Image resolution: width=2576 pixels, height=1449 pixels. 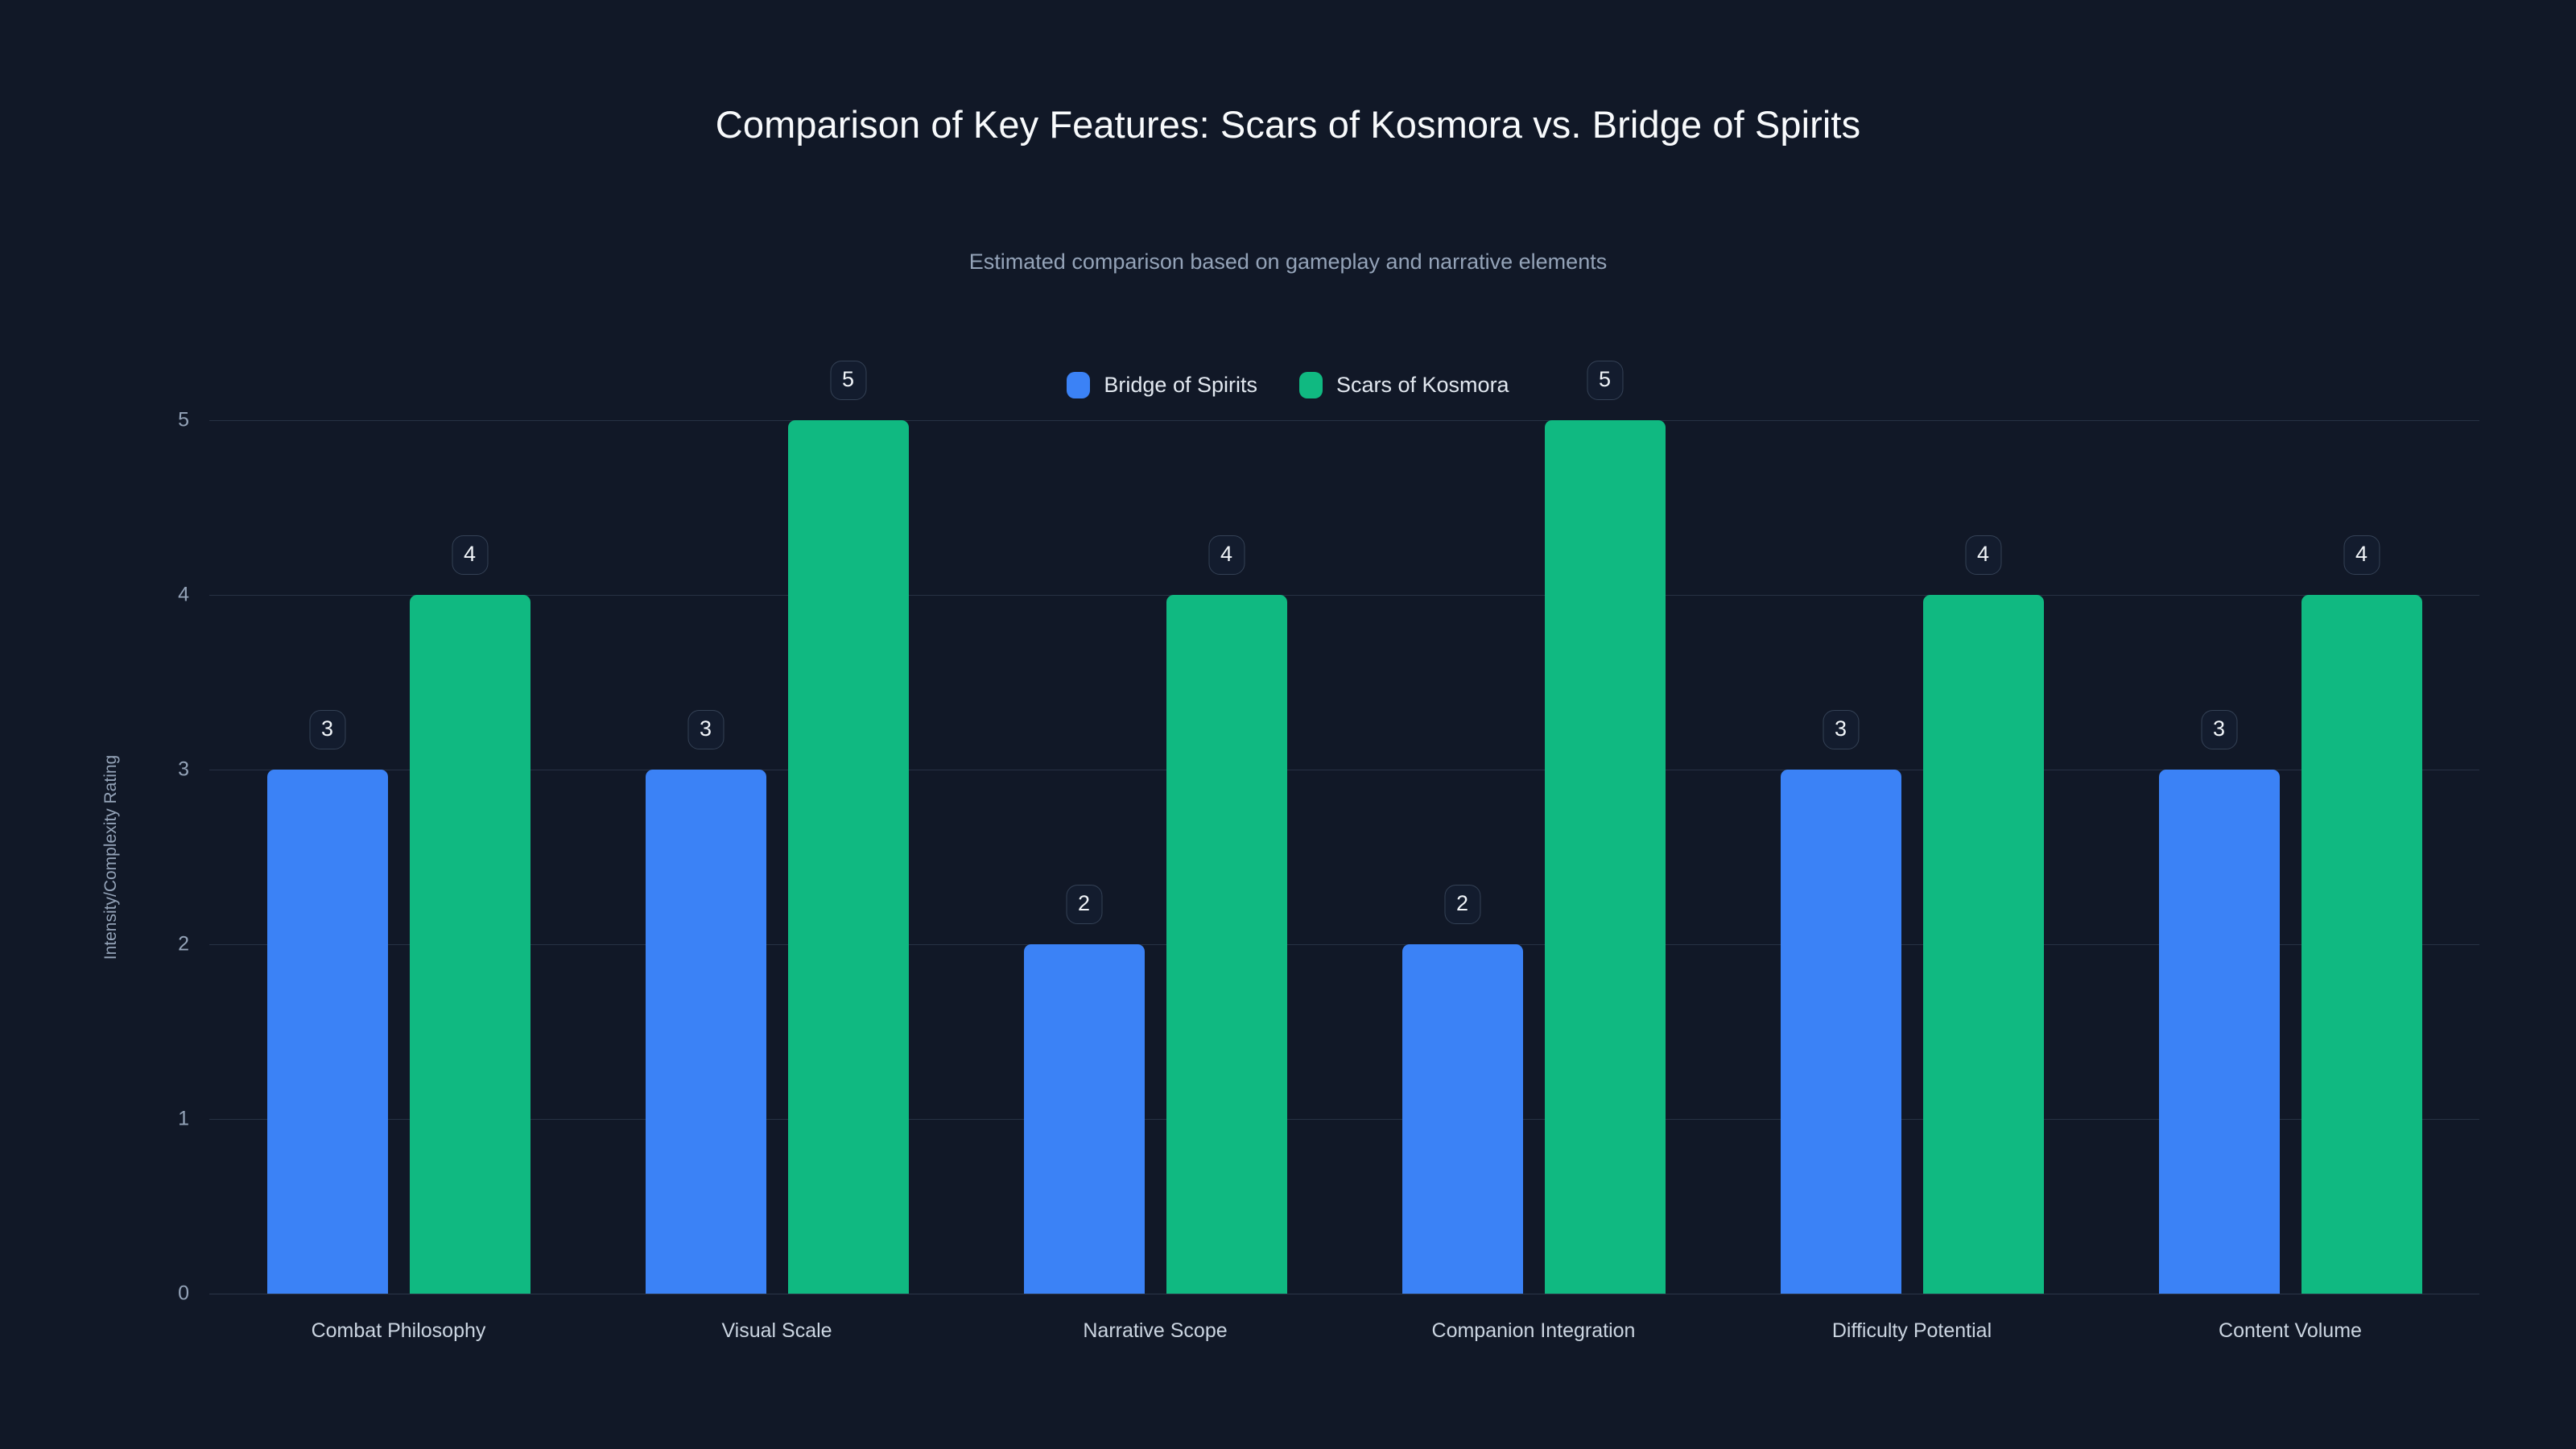 I want to click on legend-item-scars-of-kosmora: Scars of Kosmora, so click(x=1404, y=385).